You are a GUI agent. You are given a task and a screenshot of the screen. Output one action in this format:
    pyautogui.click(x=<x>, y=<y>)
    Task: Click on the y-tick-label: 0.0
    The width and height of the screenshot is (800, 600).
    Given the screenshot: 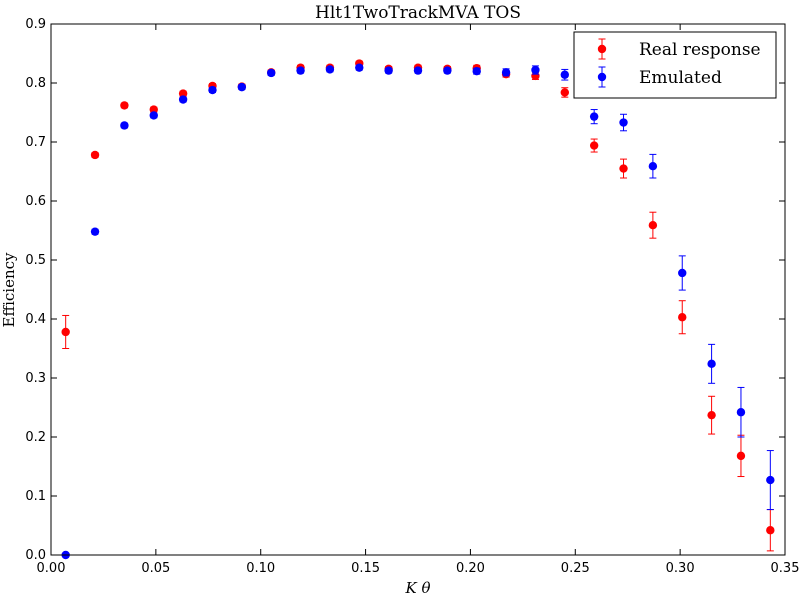 What is the action you would take?
    pyautogui.click(x=35, y=555)
    